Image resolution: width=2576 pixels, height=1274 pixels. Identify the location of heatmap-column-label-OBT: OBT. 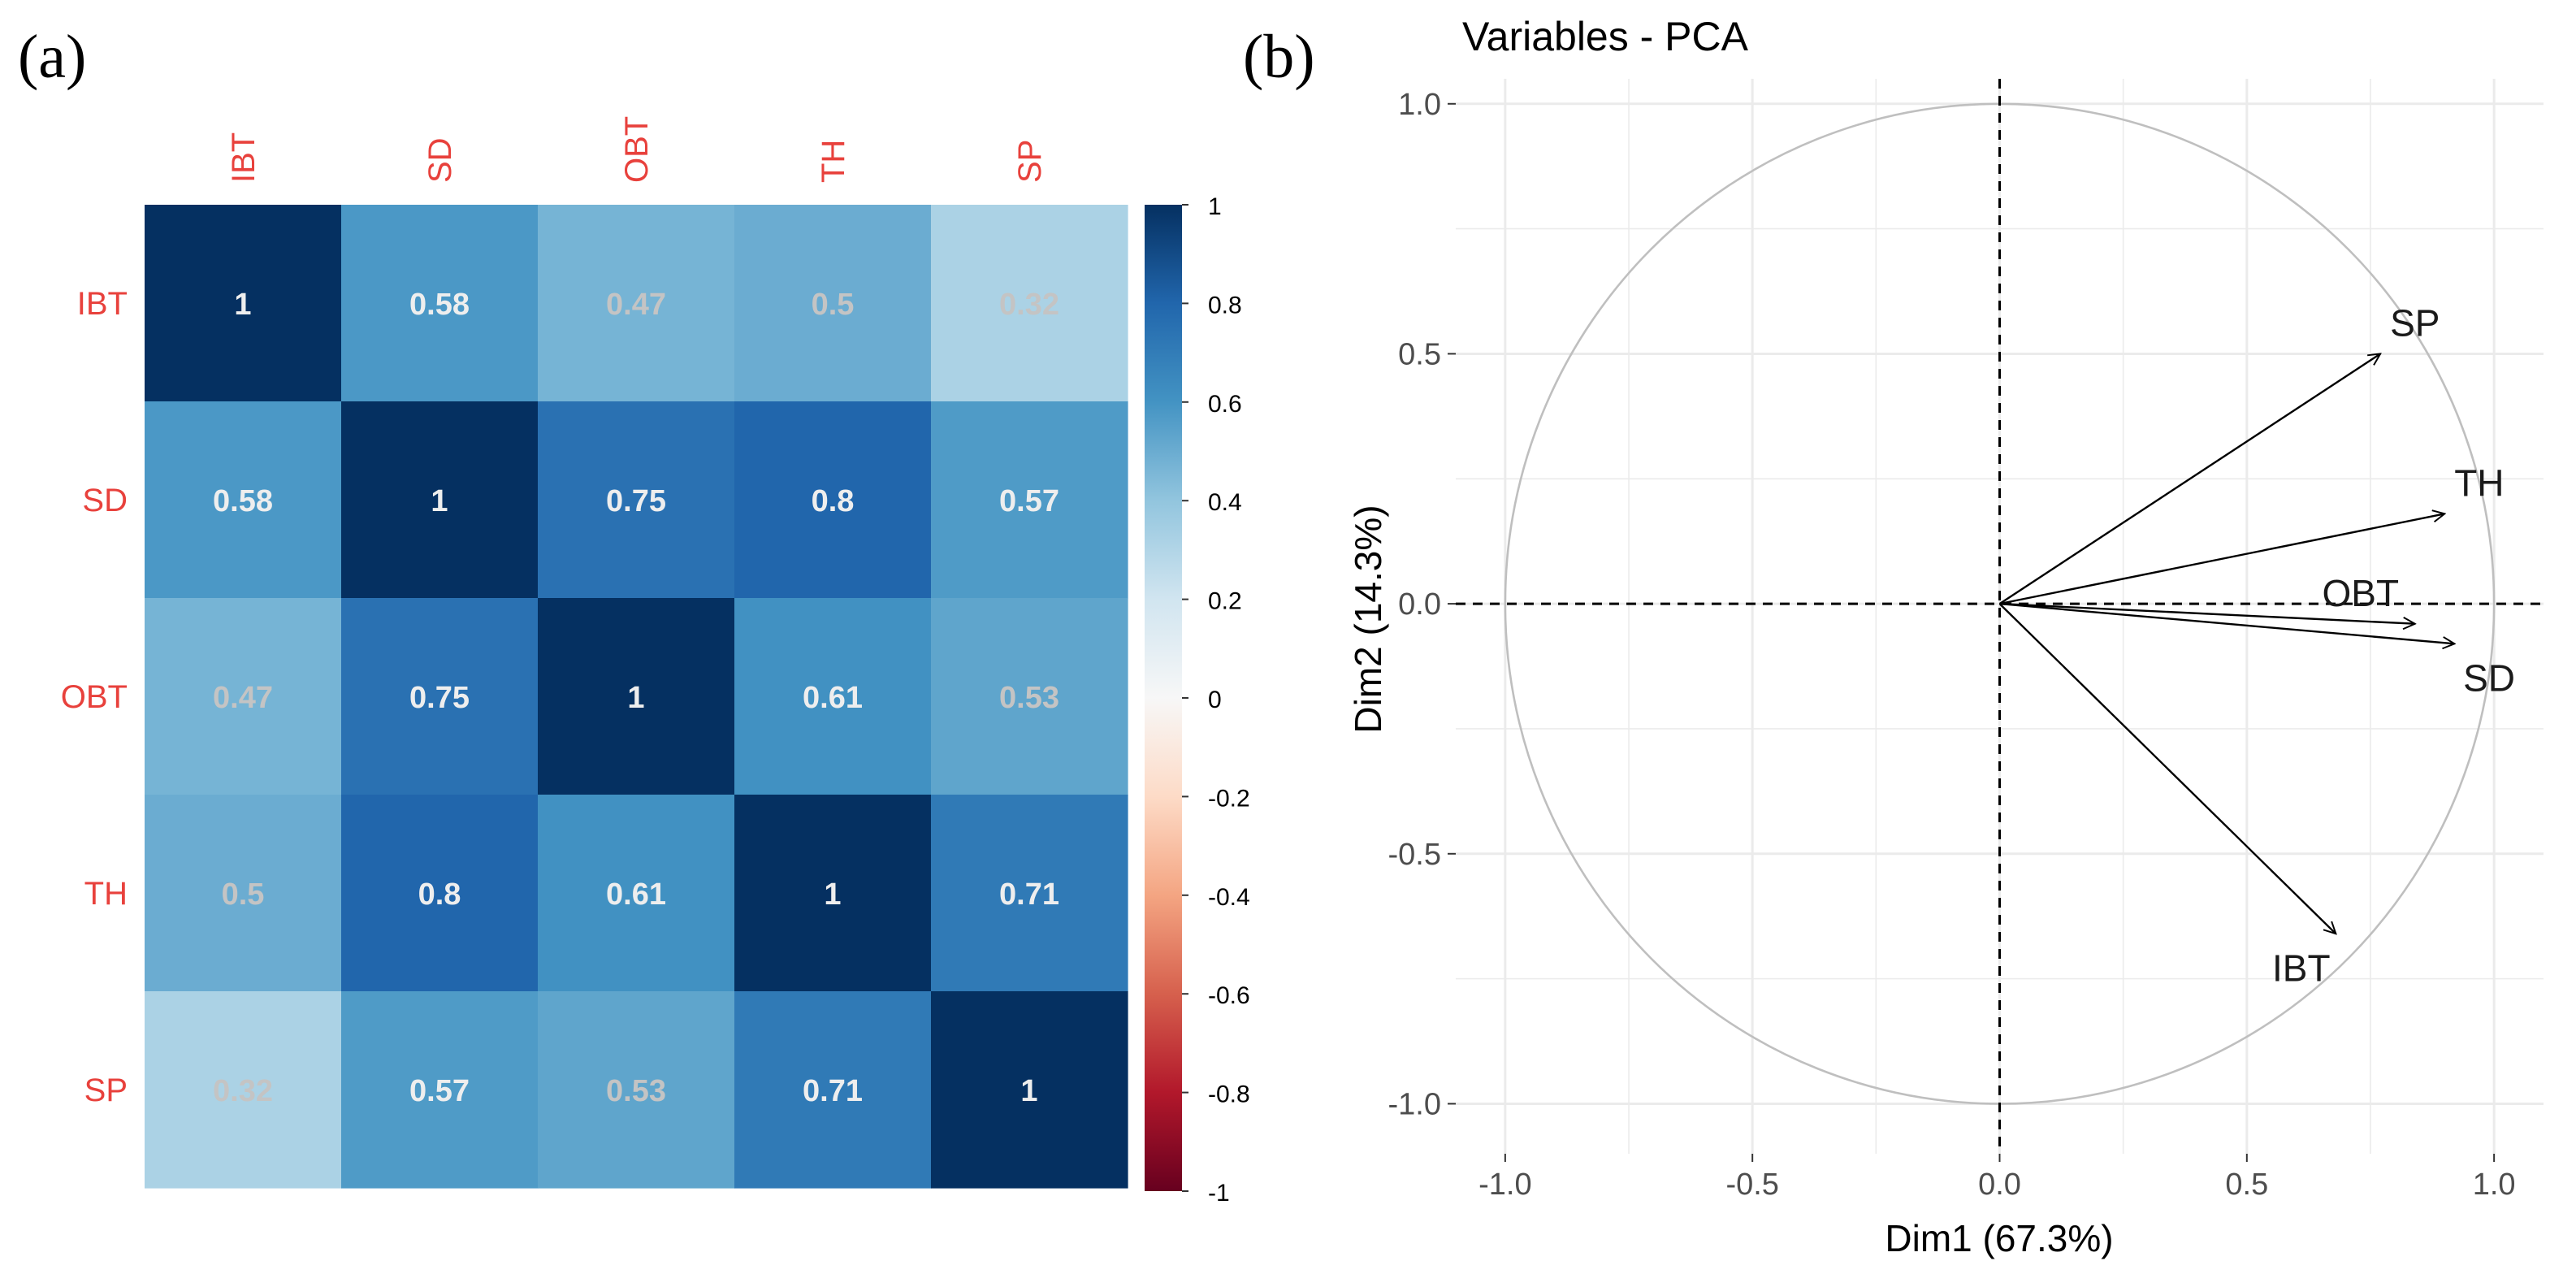
(637, 149).